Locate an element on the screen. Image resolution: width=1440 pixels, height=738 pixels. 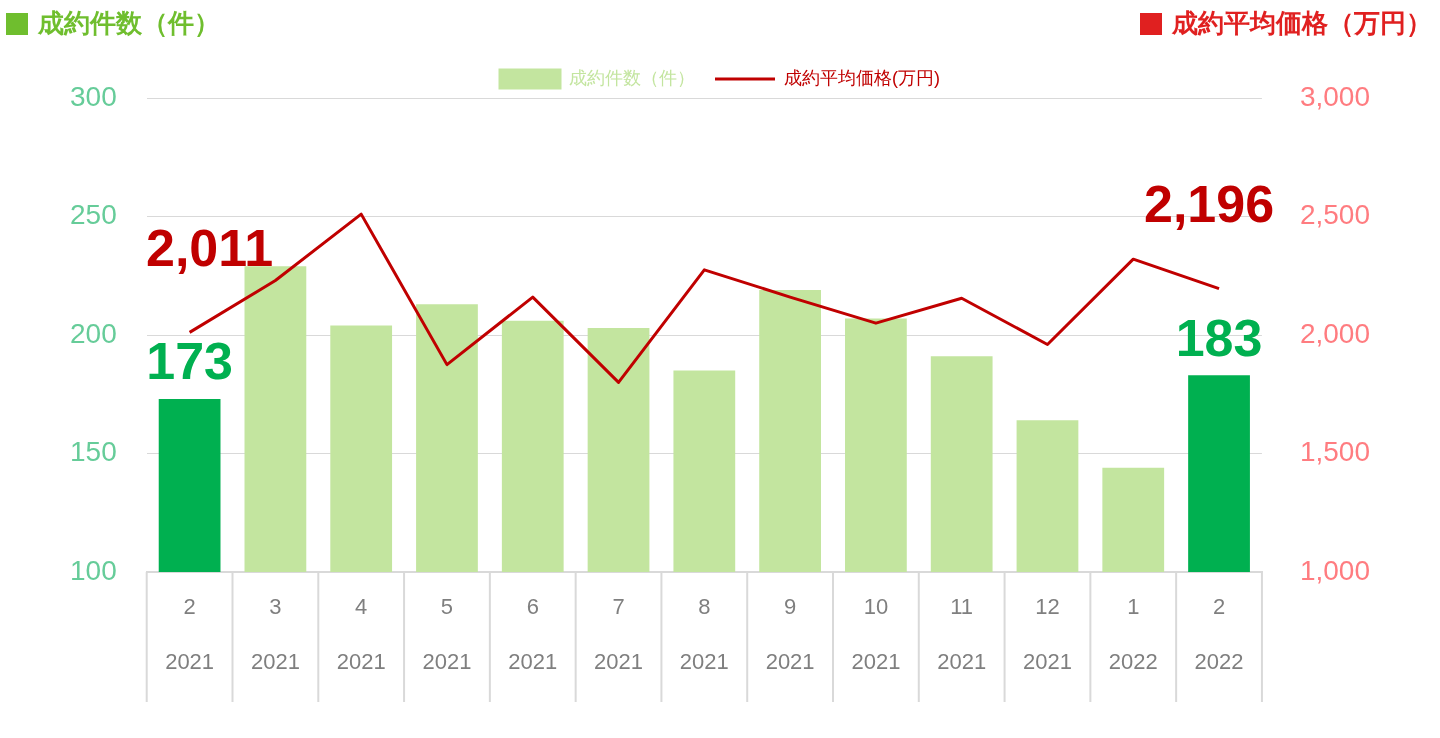
category-label: 8 2021 is located at coordinates (704, 633).